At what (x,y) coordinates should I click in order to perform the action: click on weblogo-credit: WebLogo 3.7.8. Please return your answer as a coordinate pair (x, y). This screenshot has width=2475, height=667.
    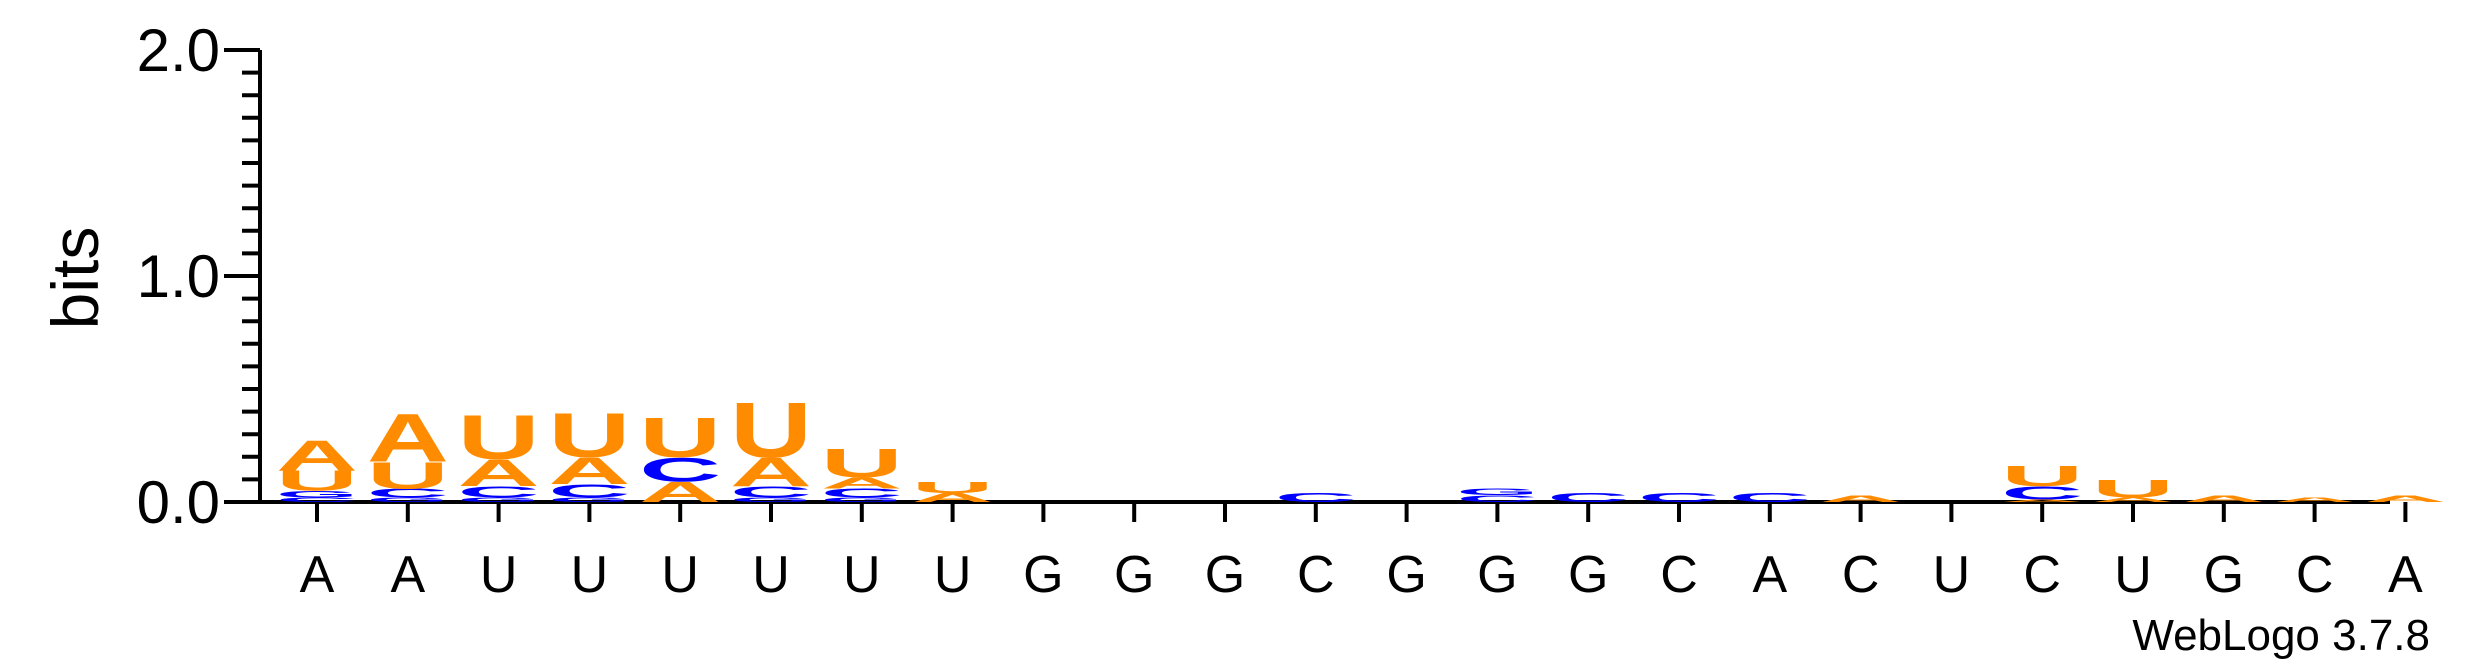
    Looking at the image, I should click on (2281, 635).